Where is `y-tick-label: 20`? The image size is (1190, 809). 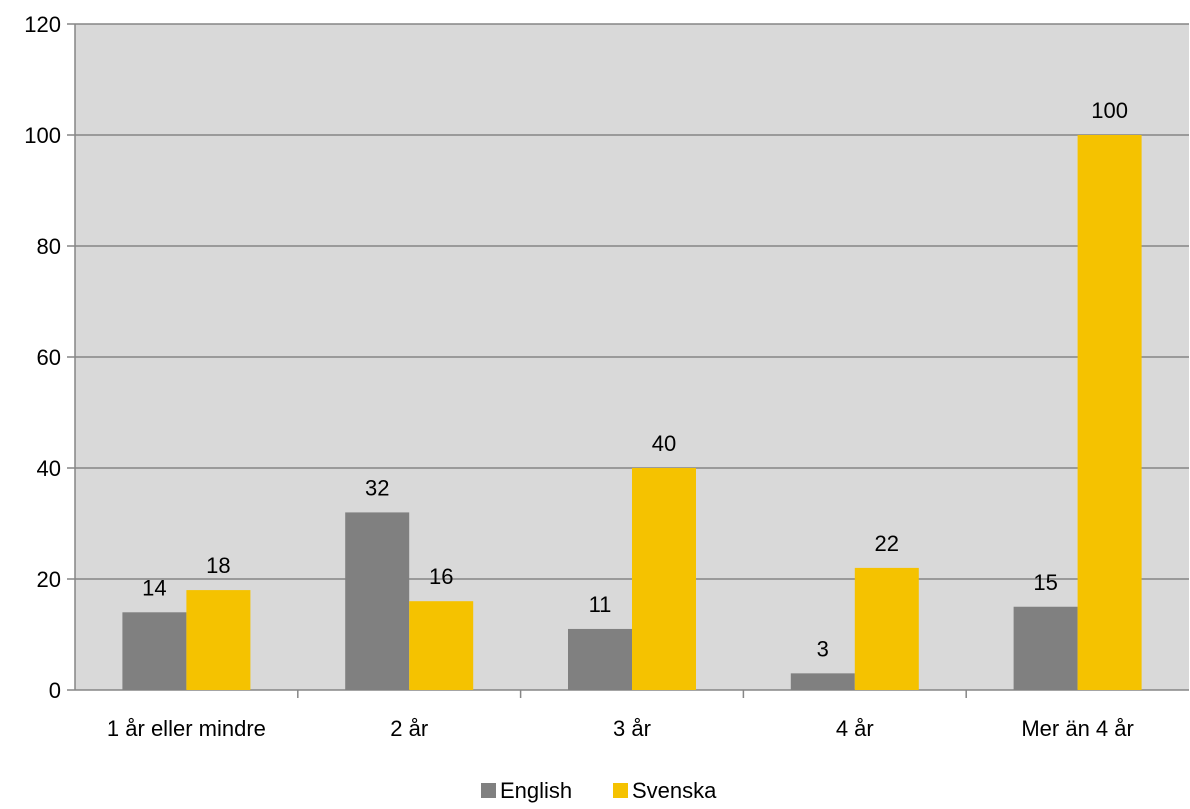
y-tick-label: 20 is located at coordinates (49, 579).